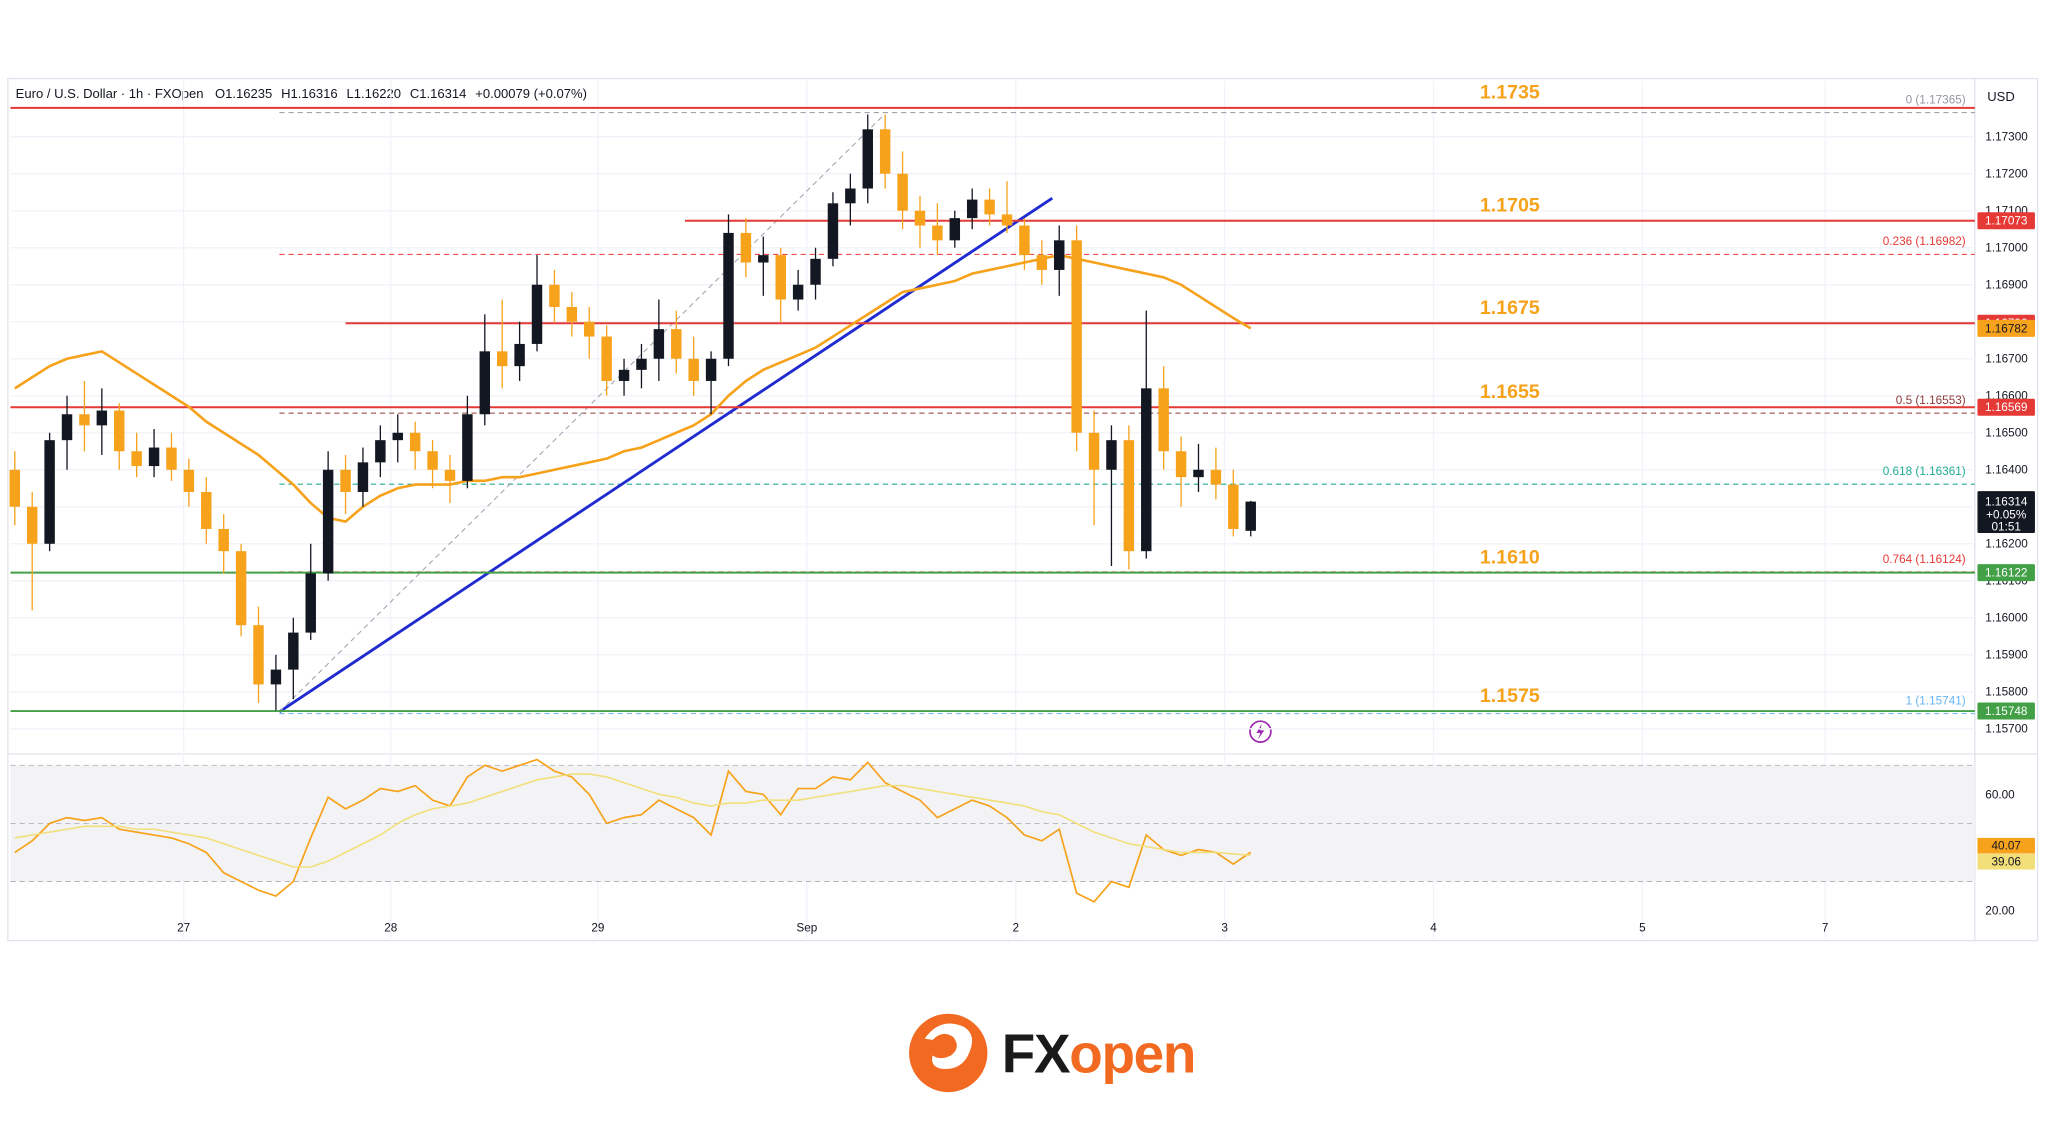  Describe the element at coordinates (1510, 558) in the screenshot. I see `level-label: 1.1610` at that location.